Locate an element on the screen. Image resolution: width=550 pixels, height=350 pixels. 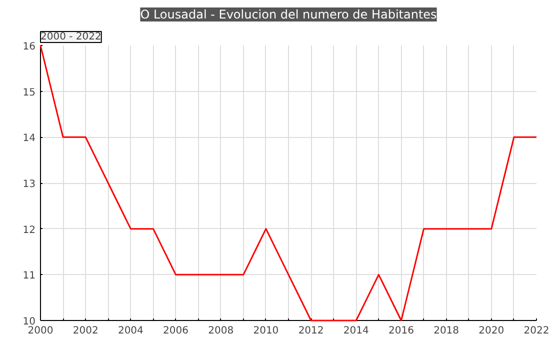
y-tick-label: 12 is located at coordinates (29, 230).